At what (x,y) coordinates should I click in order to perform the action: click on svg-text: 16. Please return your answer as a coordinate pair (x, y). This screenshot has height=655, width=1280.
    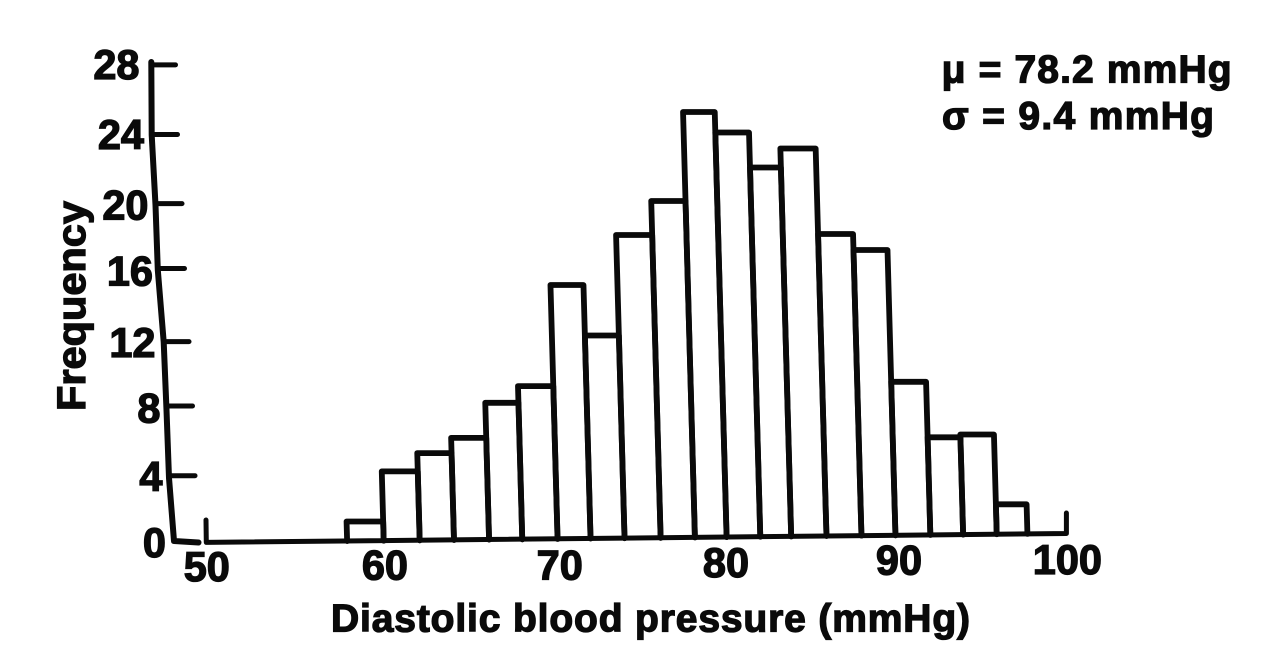
    Looking at the image, I should click on (130, 271).